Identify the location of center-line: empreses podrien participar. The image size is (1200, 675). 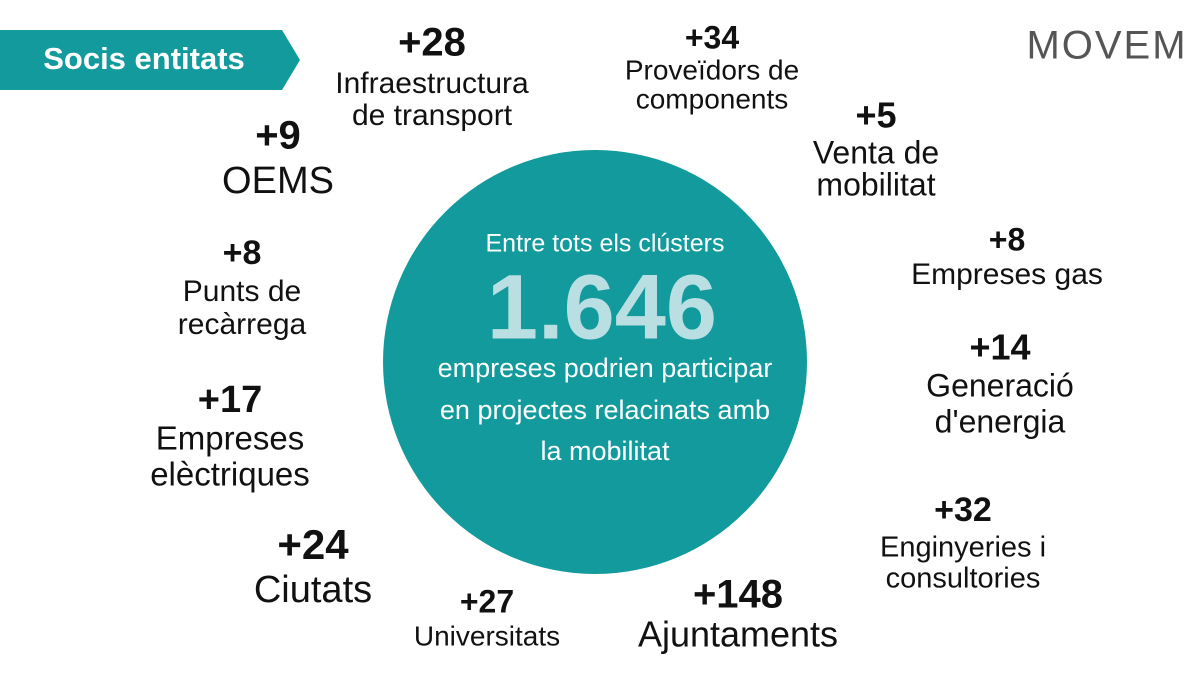
(605, 368).